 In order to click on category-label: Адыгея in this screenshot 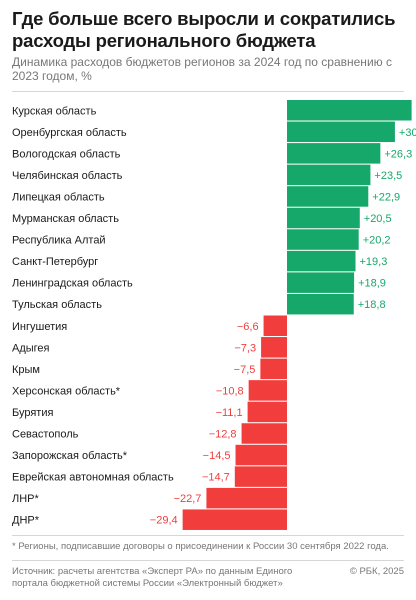, I will do `click(31, 348)`.